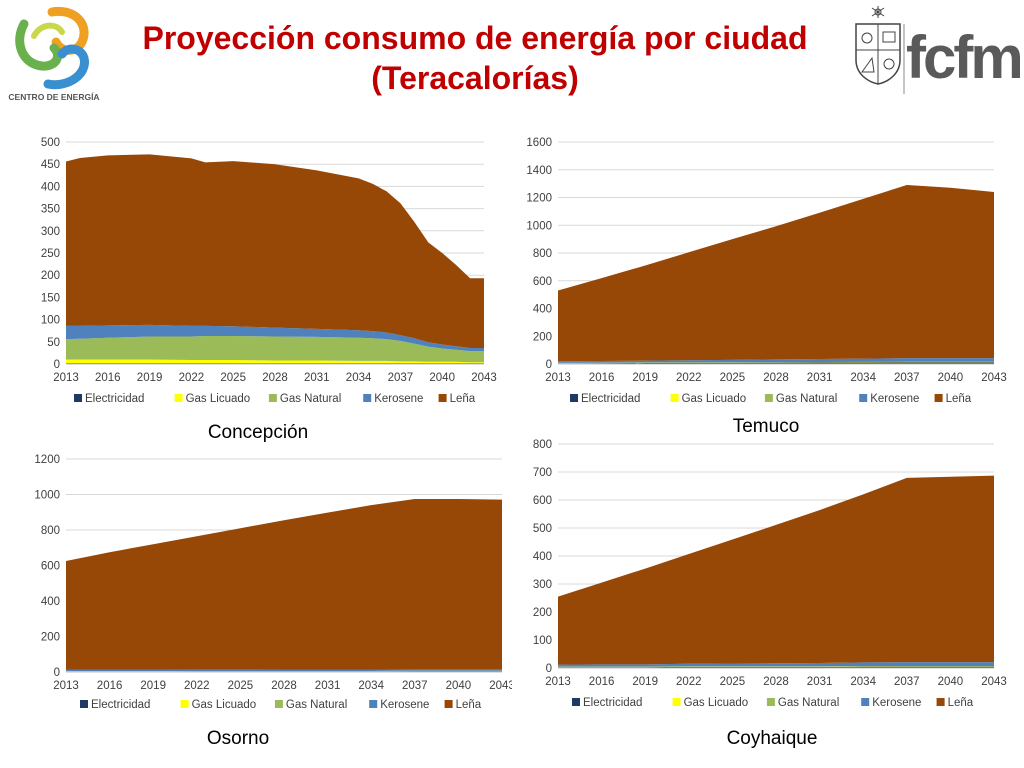  I want to click on y-tick-label: 600, so click(50, 567).